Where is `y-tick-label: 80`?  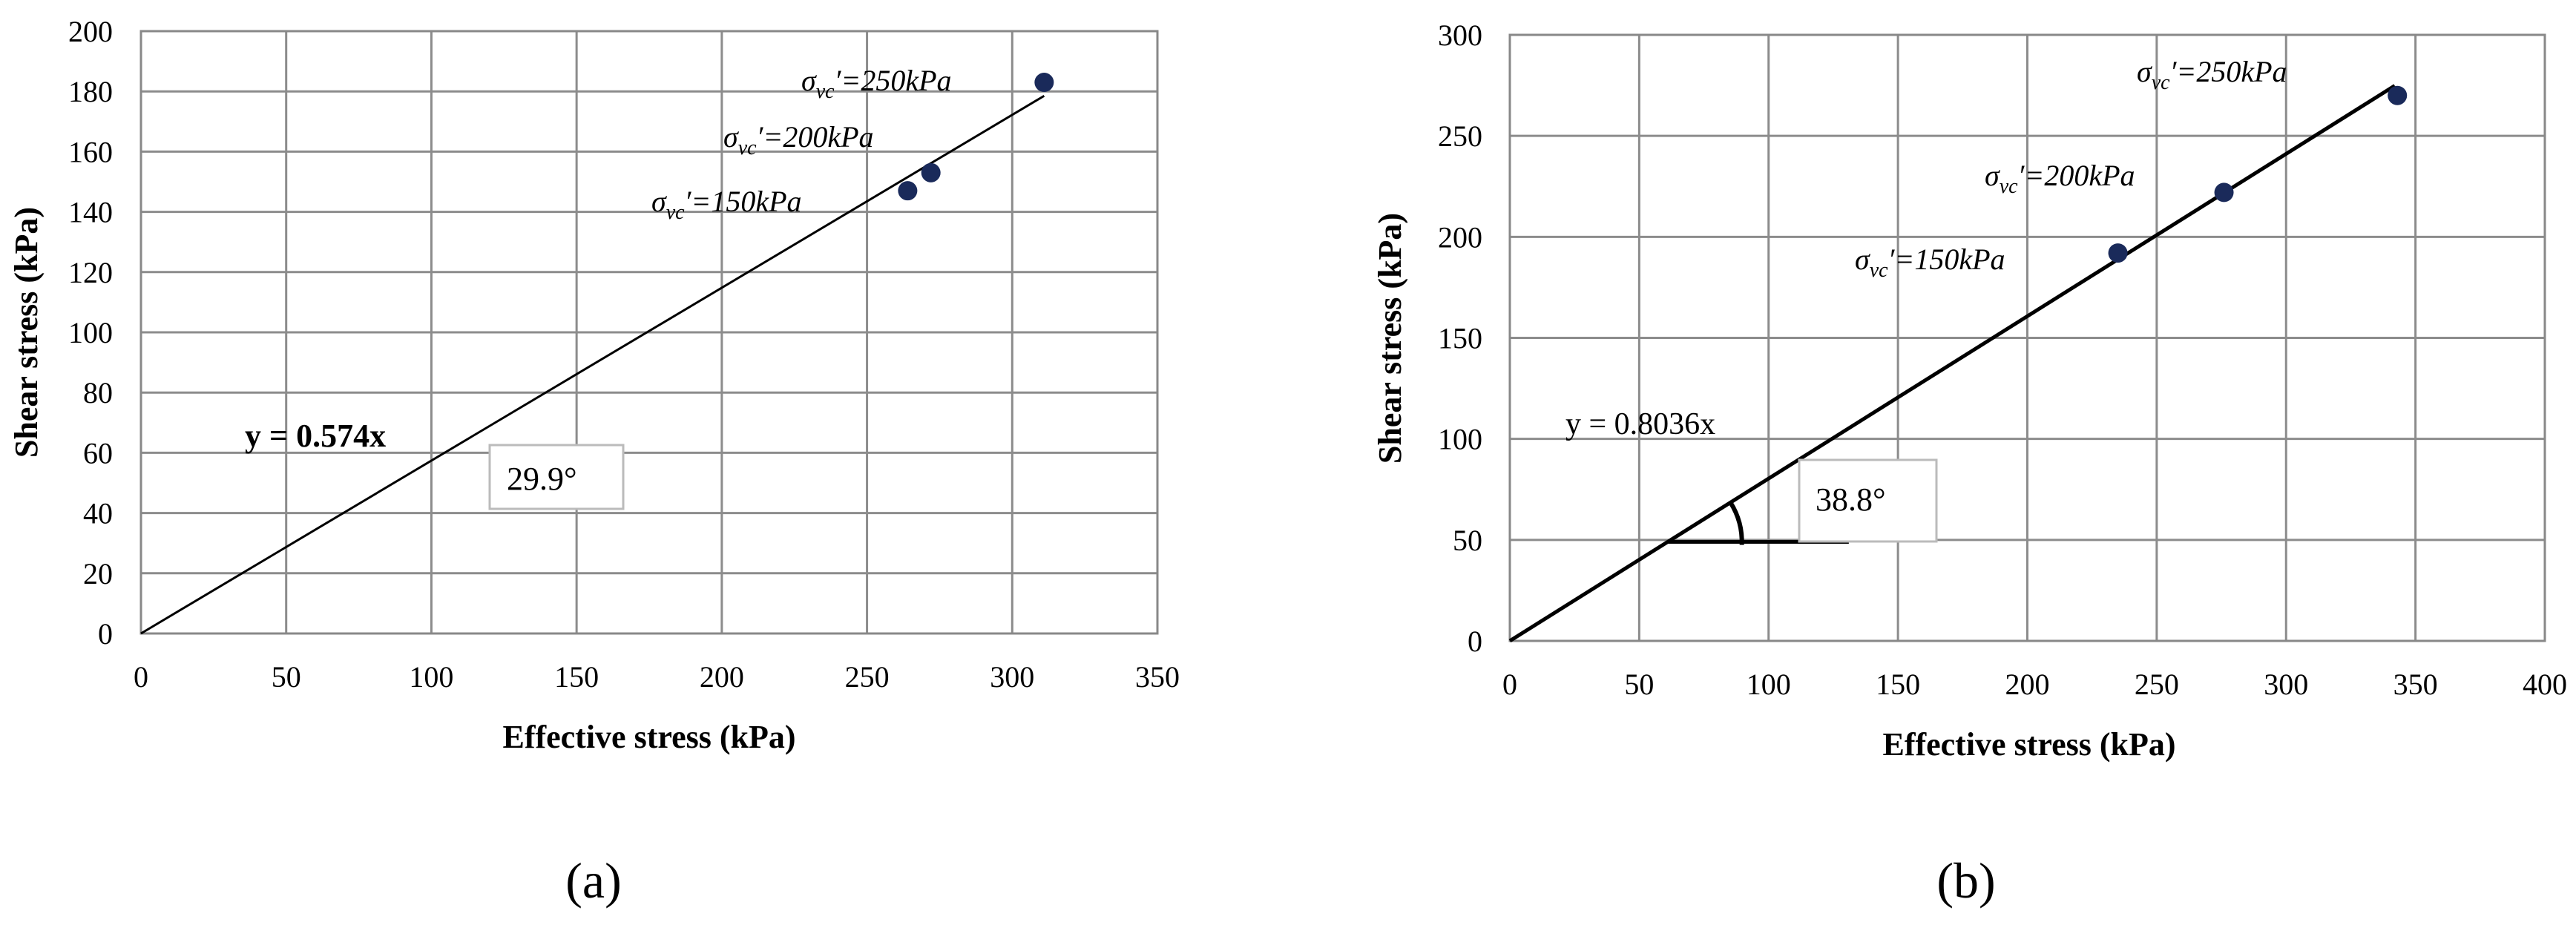 y-tick-label: 80 is located at coordinates (98, 392).